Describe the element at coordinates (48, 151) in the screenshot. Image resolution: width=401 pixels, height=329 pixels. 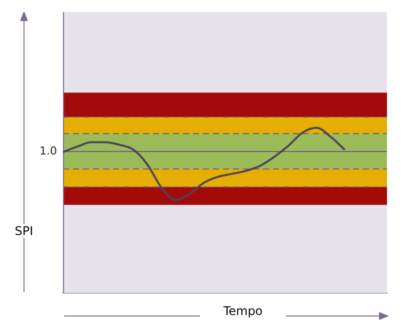
I see `text: 1.0` at that location.